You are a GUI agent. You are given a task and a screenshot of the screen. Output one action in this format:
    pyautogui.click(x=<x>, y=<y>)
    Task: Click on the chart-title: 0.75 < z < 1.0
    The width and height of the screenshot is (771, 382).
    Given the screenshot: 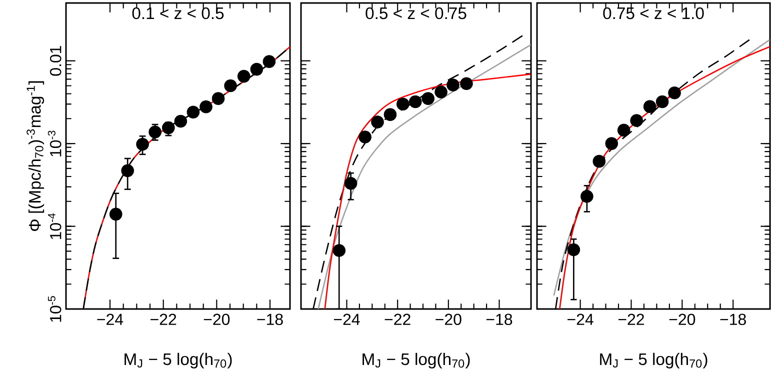 What is the action you would take?
    pyautogui.click(x=653, y=13)
    